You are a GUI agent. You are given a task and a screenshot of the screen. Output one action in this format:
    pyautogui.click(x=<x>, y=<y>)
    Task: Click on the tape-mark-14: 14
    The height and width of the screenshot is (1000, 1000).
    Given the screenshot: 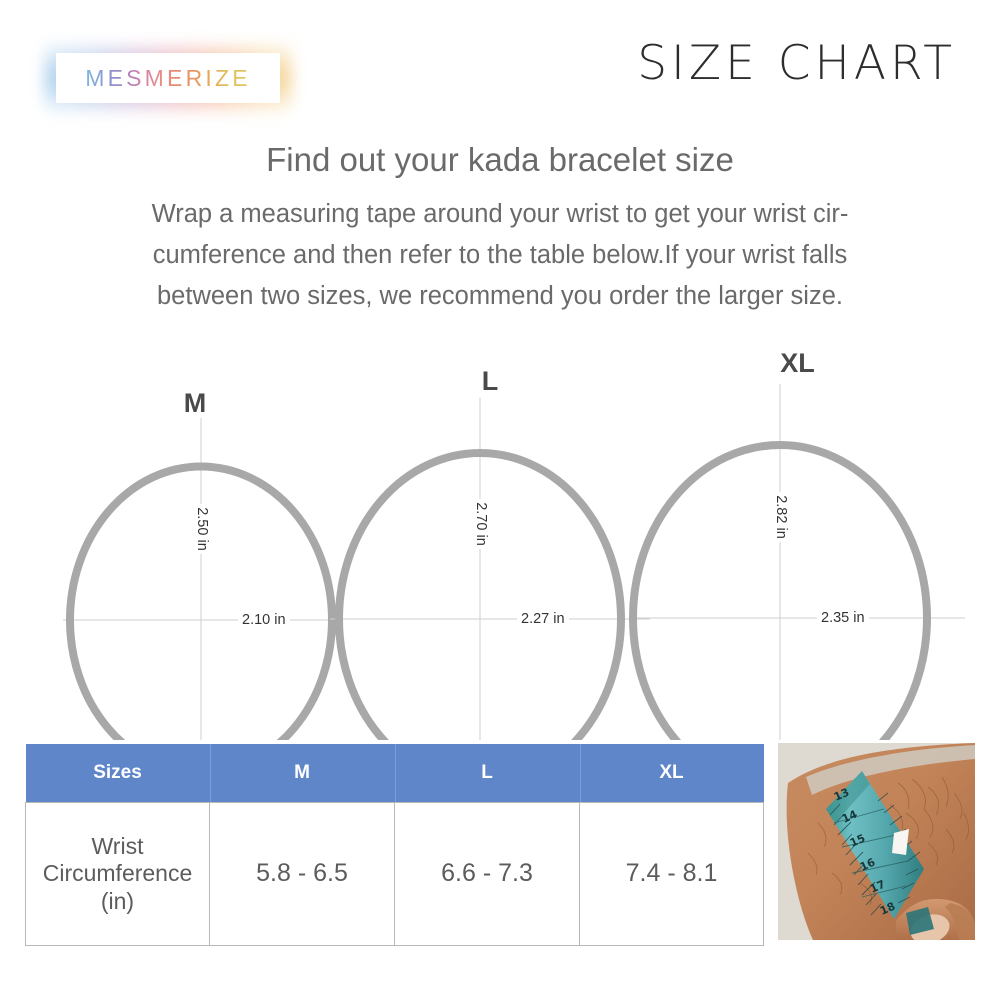 What is the action you would take?
    pyautogui.click(x=850, y=816)
    